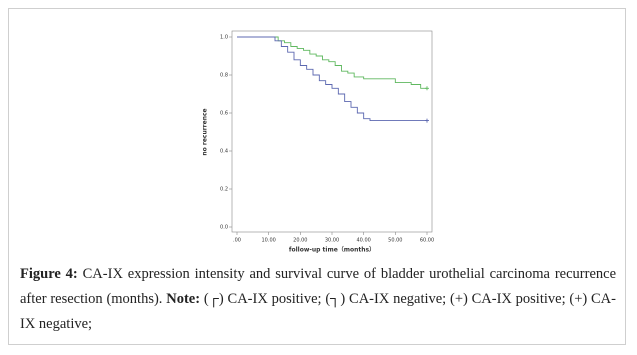  I want to click on note-label: Note:, so click(183, 299).